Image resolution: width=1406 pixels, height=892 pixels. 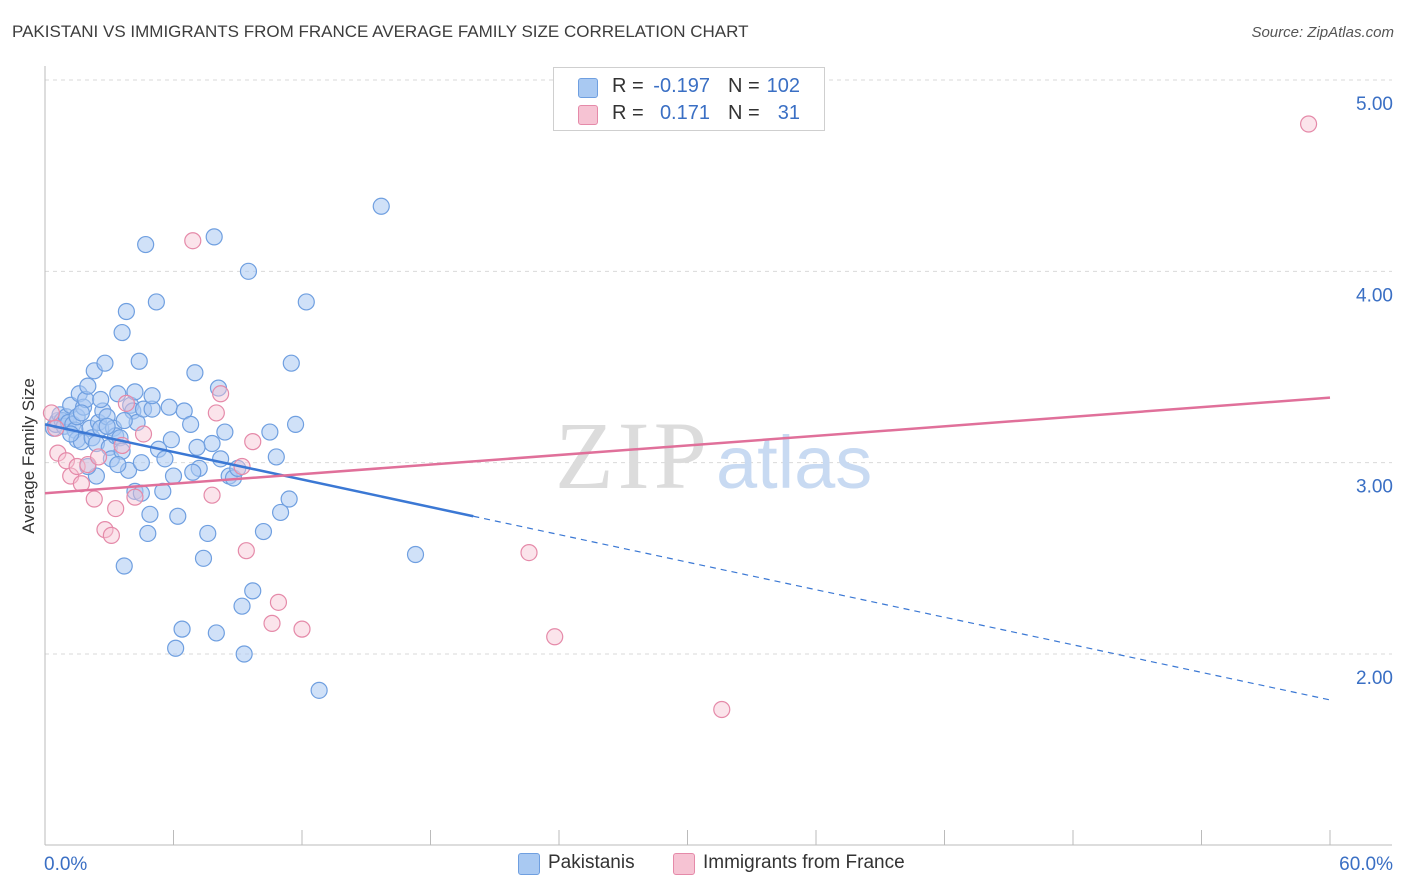 What do you see at coordinates (65, 864) in the screenshot?
I see `x-tick-label: 0.0%` at bounding box center [65, 864].